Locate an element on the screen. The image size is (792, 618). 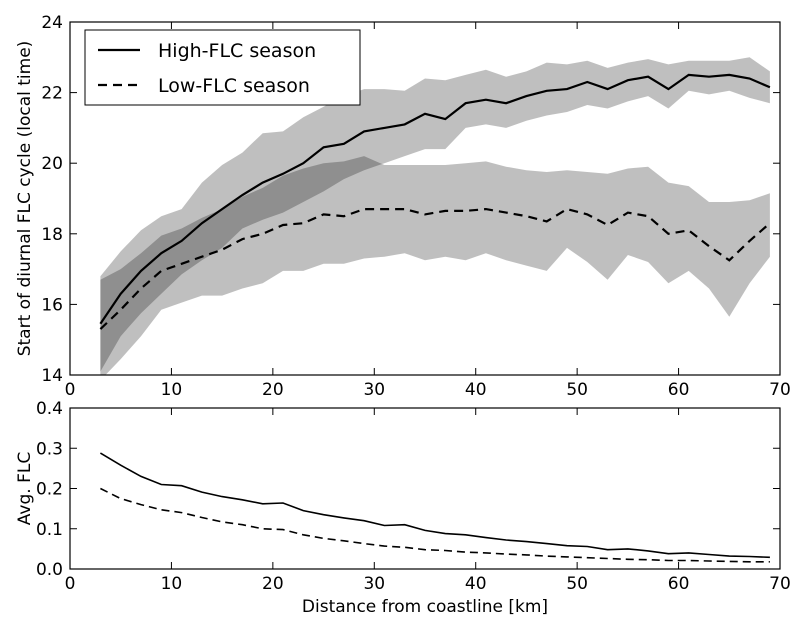
top-x-tick-label: 10 is located at coordinates (172, 390).